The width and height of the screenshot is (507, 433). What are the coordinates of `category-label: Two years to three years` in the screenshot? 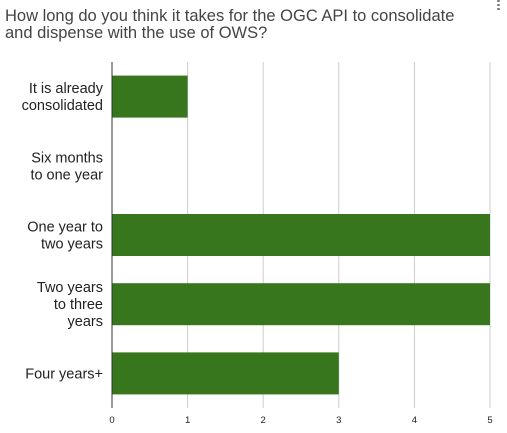 It's located at (70, 305).